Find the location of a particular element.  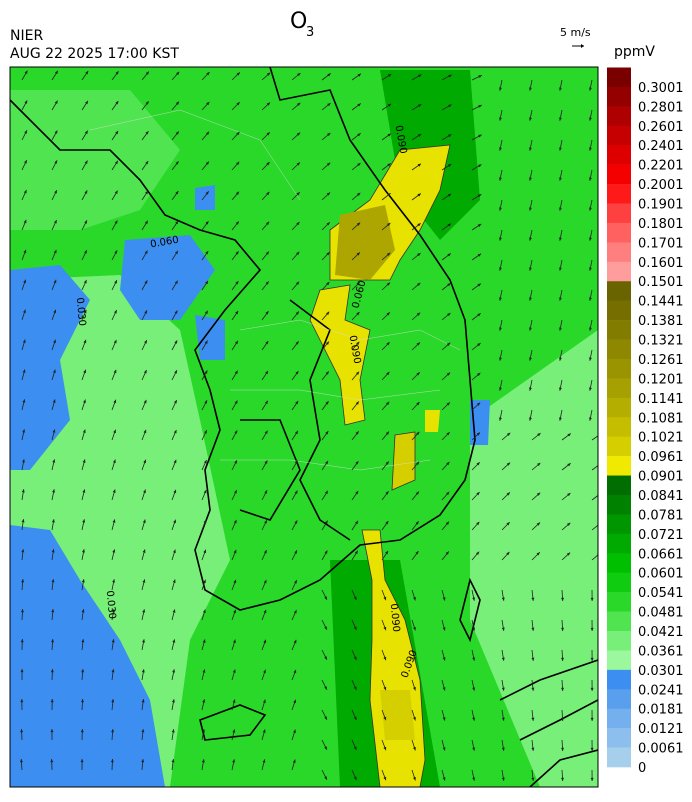

legend-label: 0.1201 is located at coordinates (661, 379).